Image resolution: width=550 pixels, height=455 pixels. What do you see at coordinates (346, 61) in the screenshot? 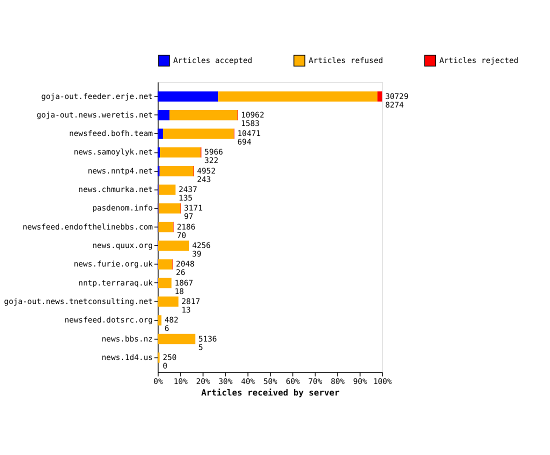
I see `legend-label: Articles refused` at bounding box center [346, 61].